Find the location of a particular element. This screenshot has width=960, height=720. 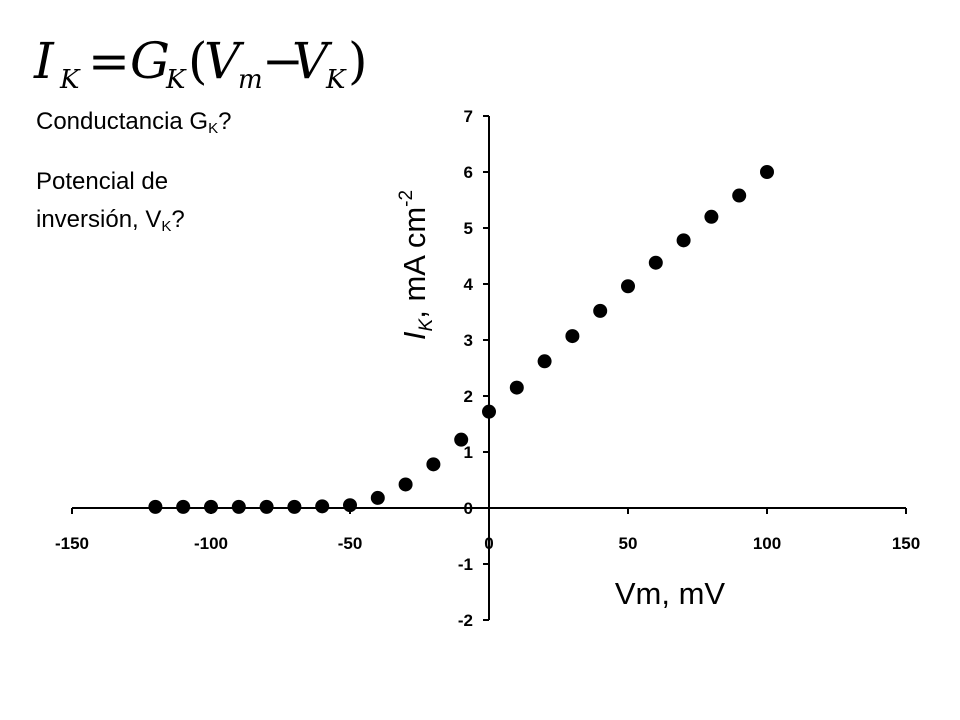

question-potential-text: inversión, V is located at coordinates (99, 219).